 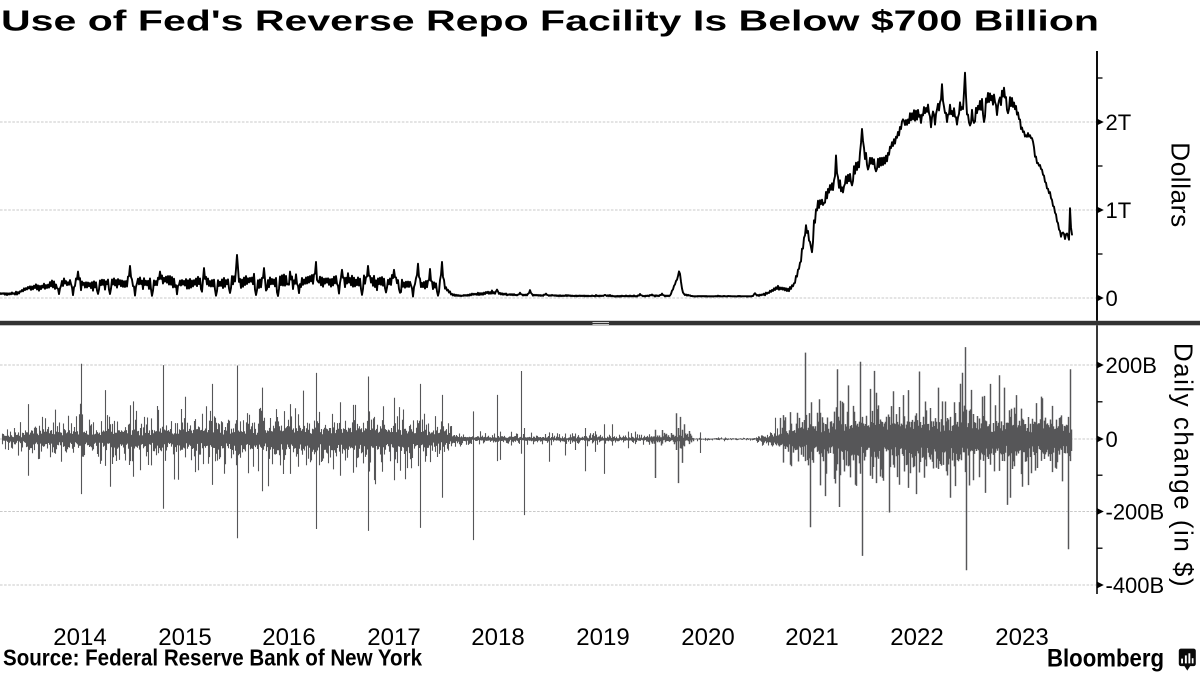 What do you see at coordinates (1119, 210) in the screenshot?
I see `svg-text: 1T` at bounding box center [1119, 210].